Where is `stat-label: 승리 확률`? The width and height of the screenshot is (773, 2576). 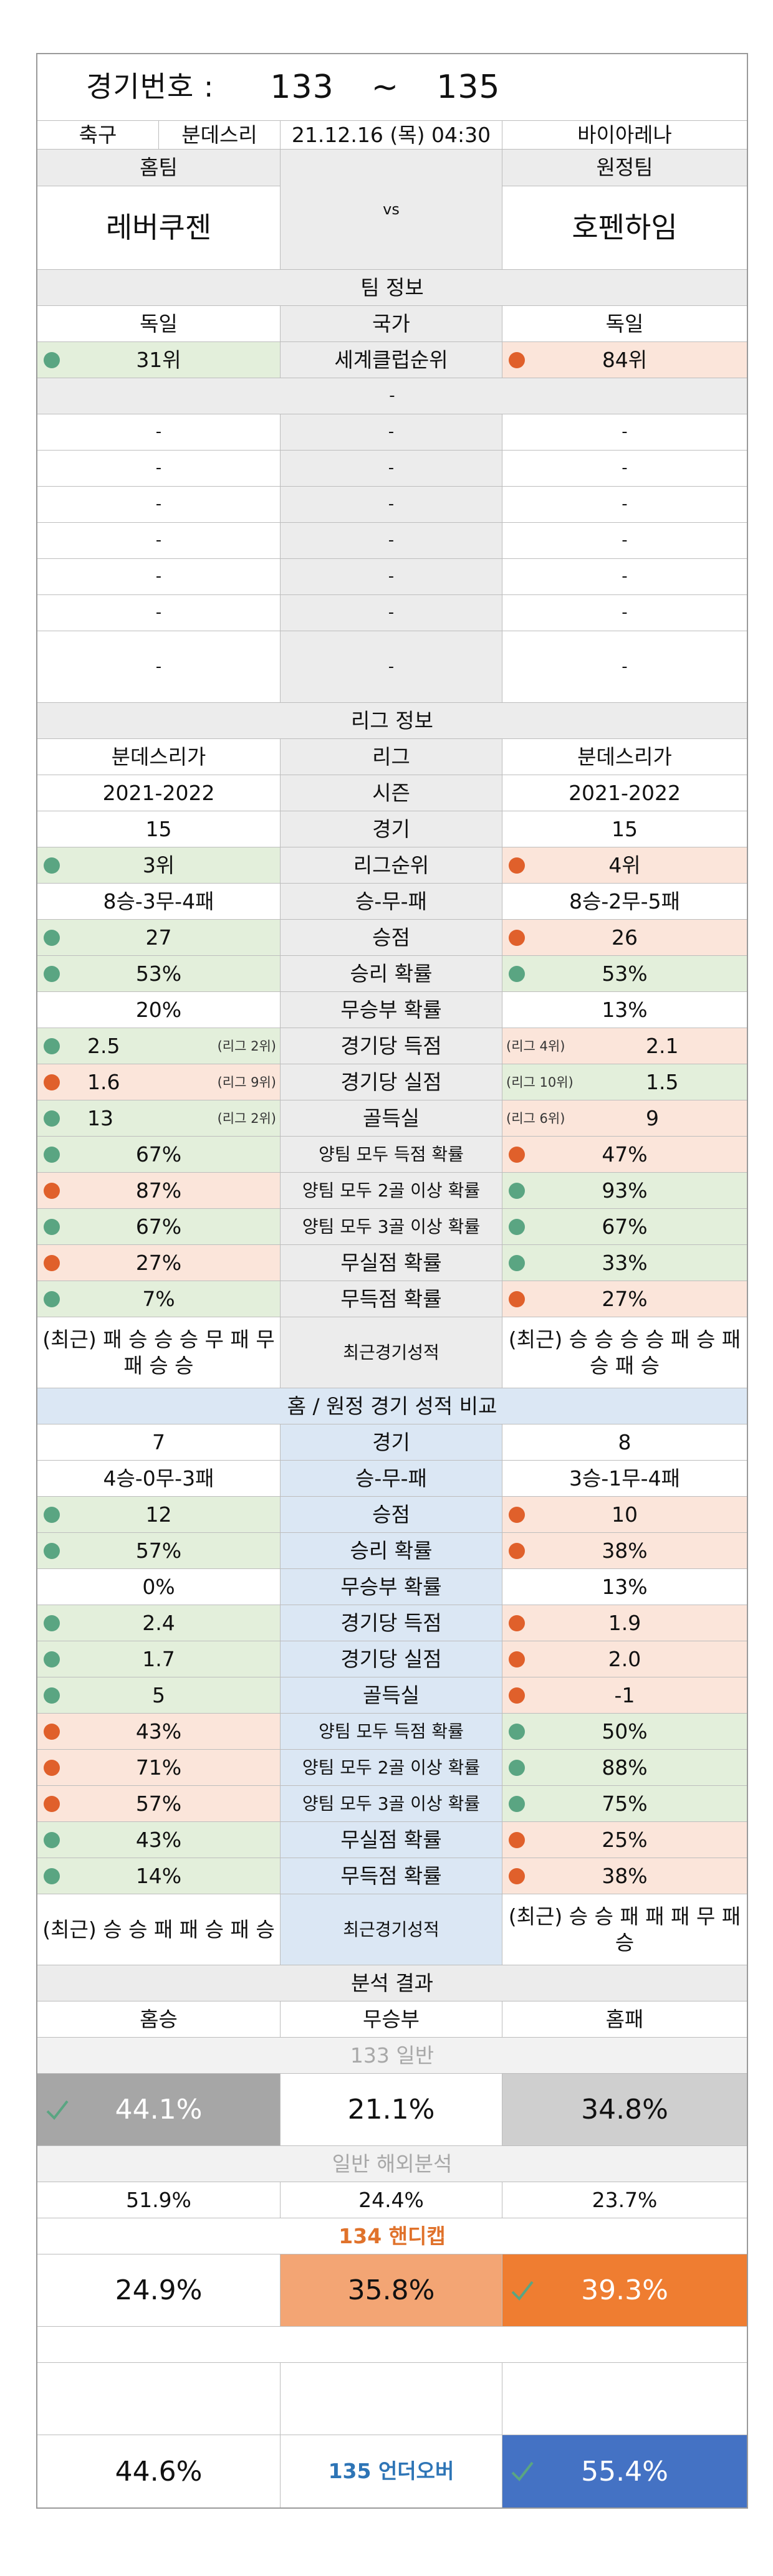 stat-label: 승리 확률 is located at coordinates (392, 1551).